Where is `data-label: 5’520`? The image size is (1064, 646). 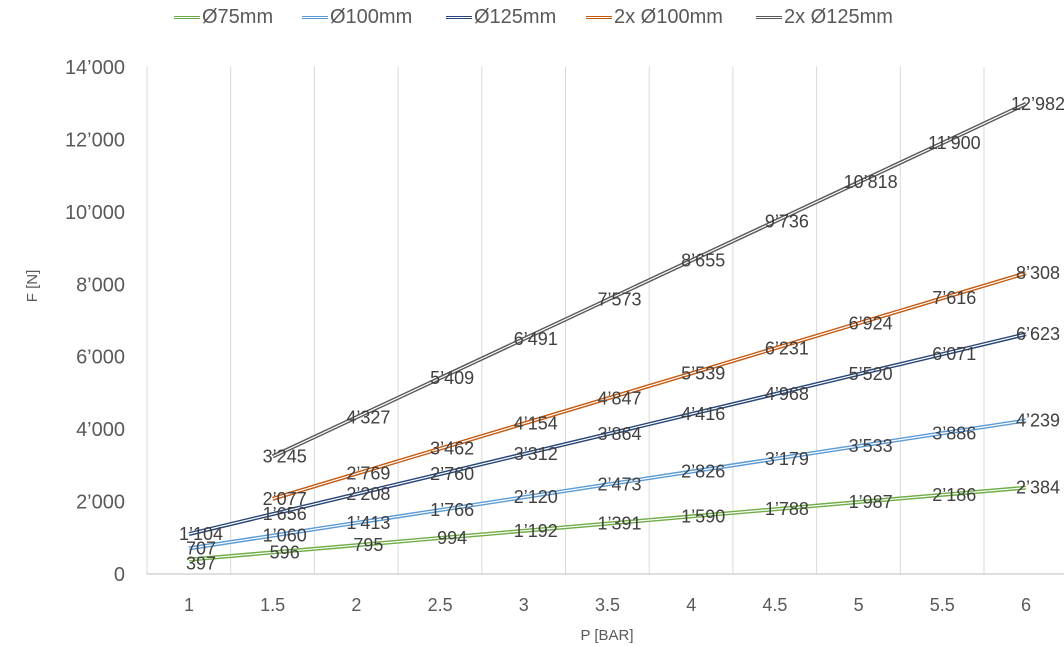 data-label: 5’520 is located at coordinates (871, 374).